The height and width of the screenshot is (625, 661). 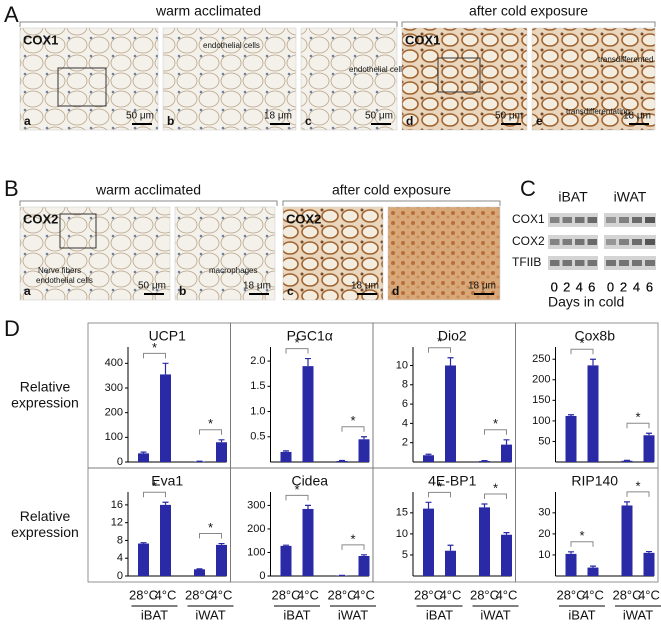 What do you see at coordinates (649, 286) in the screenshot?
I see `lane-label: 6` at bounding box center [649, 286].